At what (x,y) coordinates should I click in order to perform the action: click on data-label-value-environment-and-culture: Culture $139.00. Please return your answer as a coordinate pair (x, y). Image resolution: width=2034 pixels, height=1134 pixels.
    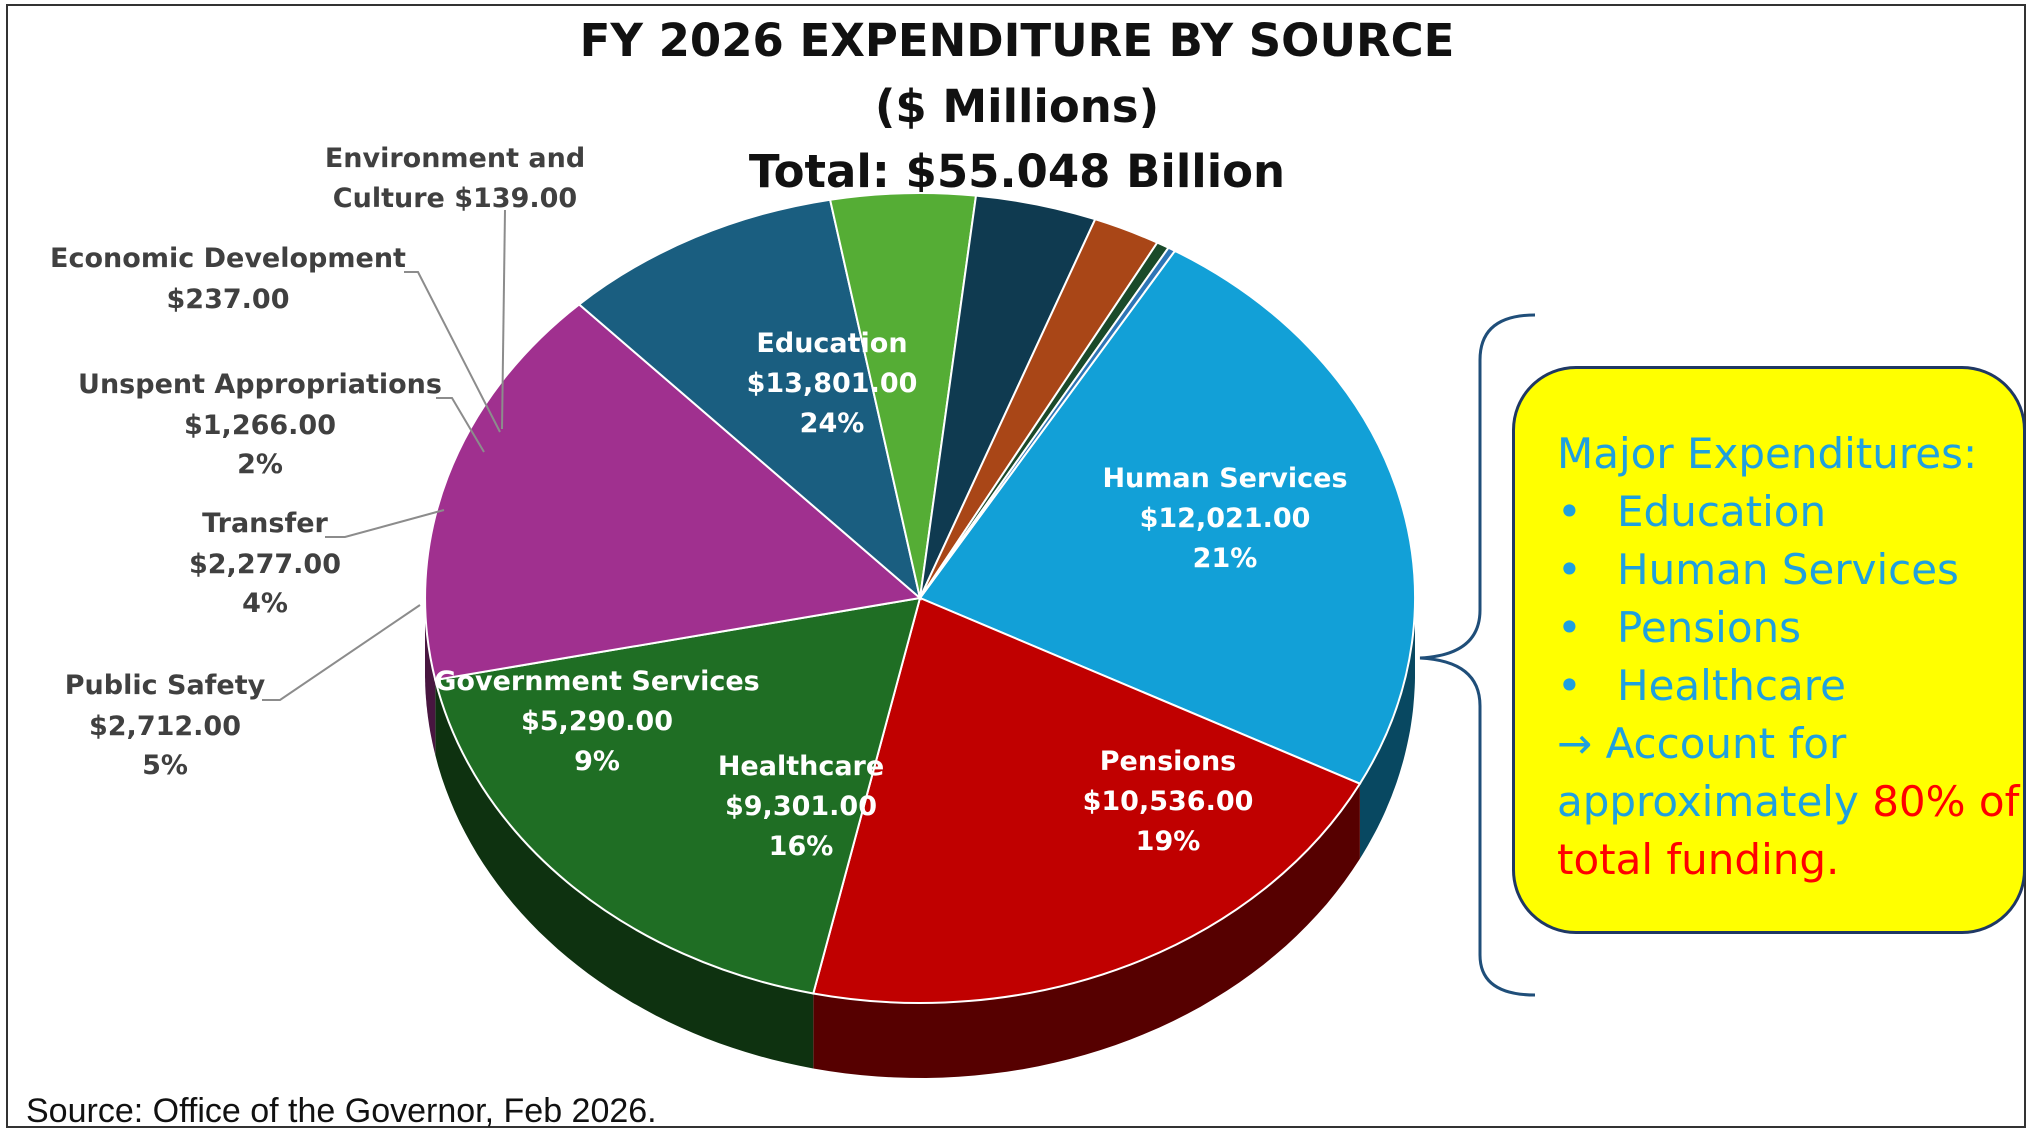
    Looking at the image, I should click on (455, 198).